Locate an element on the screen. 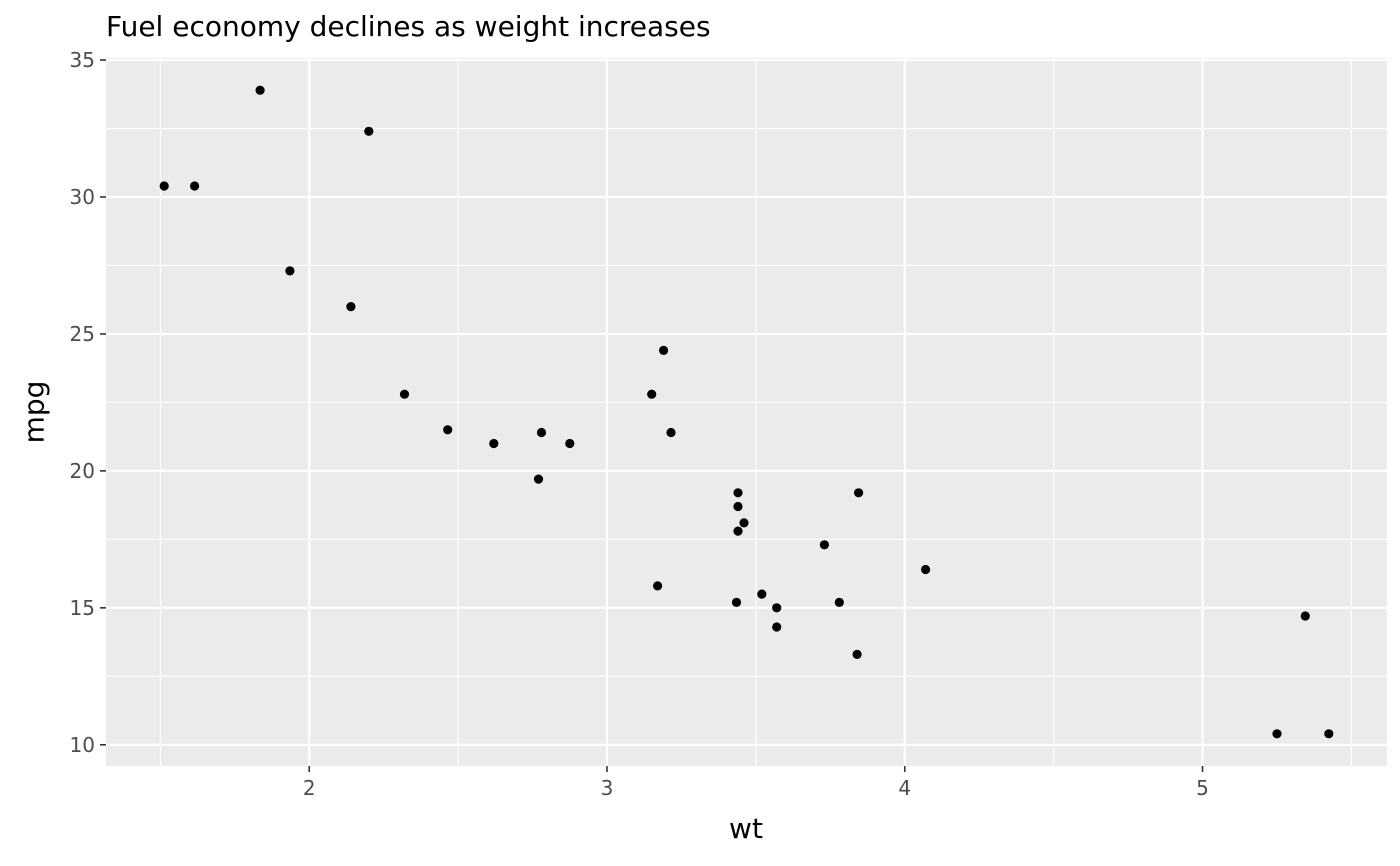 The height and width of the screenshot is (866, 1400). x-tick-label: 5 is located at coordinates (1202, 788).